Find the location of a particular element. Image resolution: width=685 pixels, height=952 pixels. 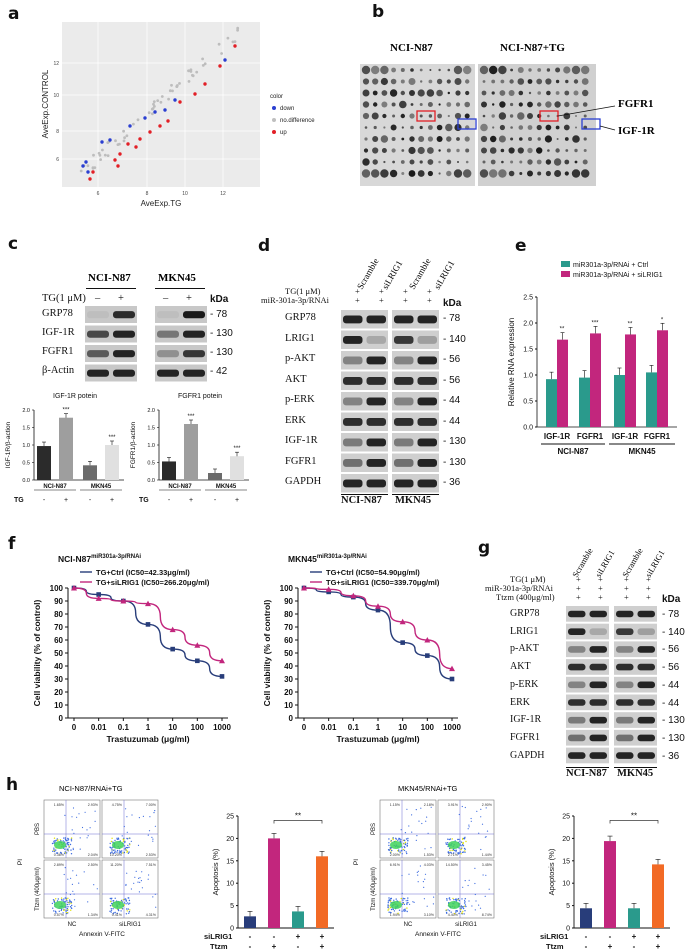

y-tick: 8 is located at coordinates (57, 132).